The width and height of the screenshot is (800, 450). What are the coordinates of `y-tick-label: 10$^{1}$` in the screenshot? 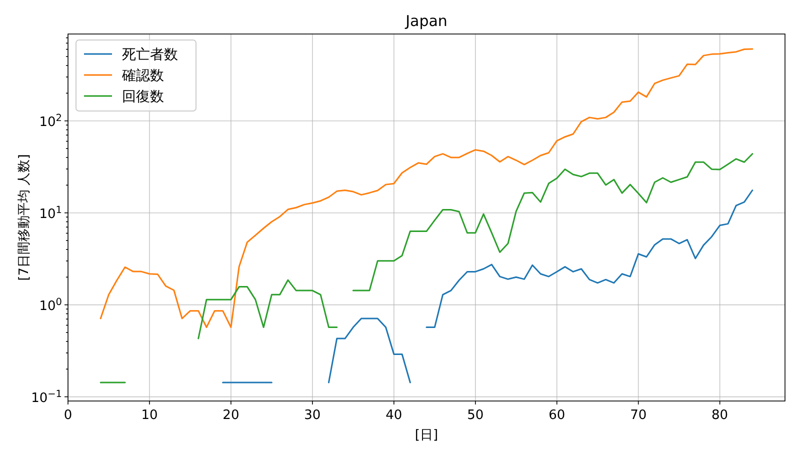 It's located at (50, 213).